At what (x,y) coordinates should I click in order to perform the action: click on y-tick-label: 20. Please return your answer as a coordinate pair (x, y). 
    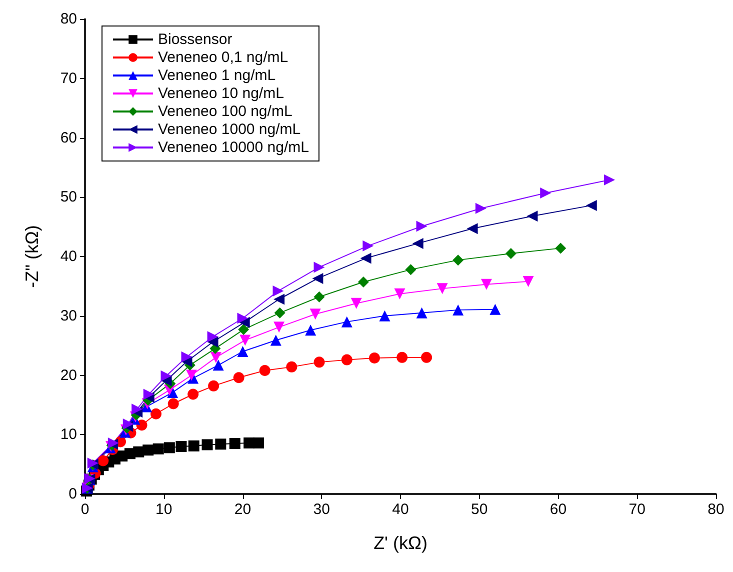
    Looking at the image, I should click on (68, 375).